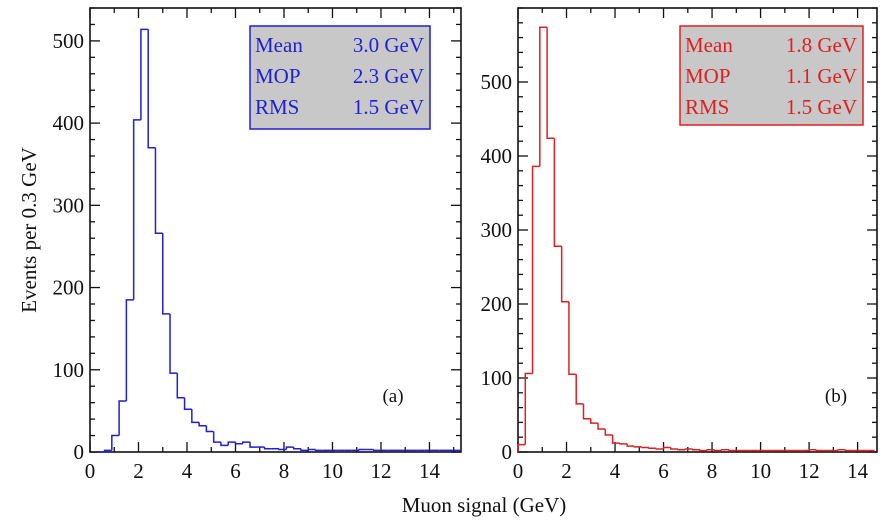  What do you see at coordinates (388, 76) in the screenshot?
I see `stat-value: 2.3 GeV` at bounding box center [388, 76].